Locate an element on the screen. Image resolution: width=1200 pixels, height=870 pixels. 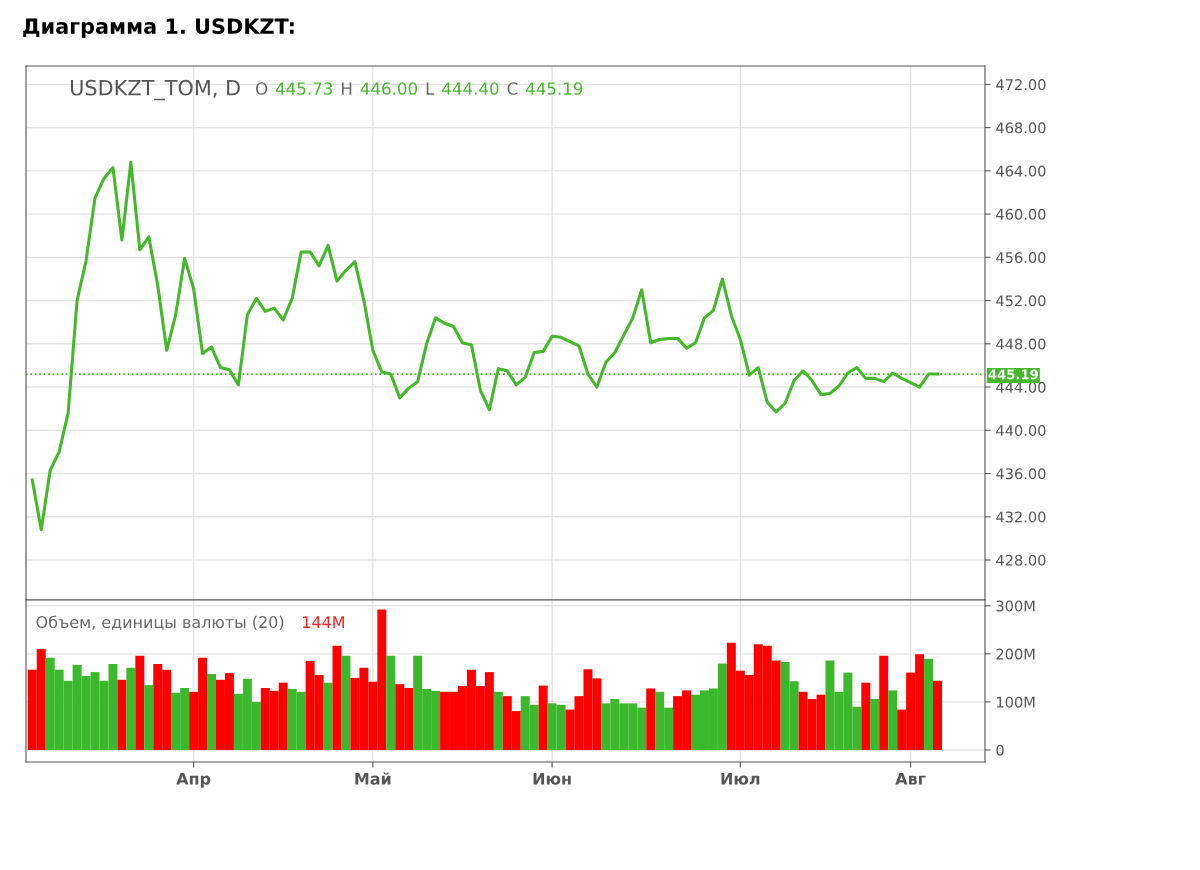
text: Объем, единицы валюты (20) is located at coordinates (160, 623).